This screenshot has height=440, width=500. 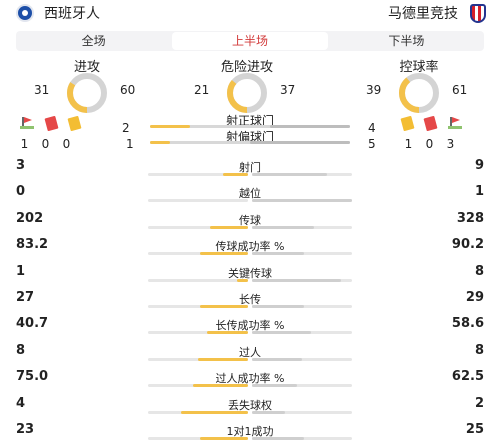 I want to click on stat-away-value: 25, so click(x=474, y=429).